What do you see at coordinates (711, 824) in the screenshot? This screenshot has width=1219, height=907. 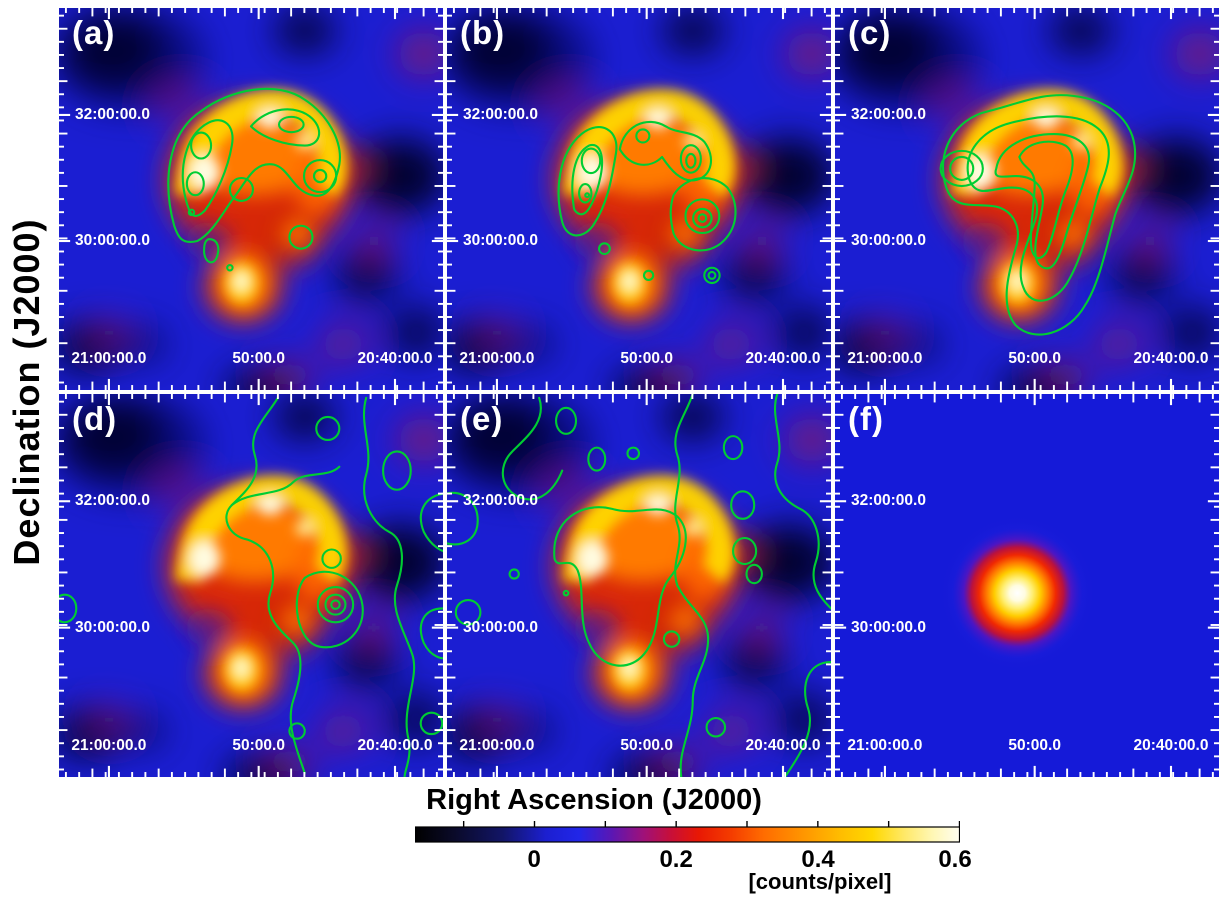 I see `colorbar-ticks` at bounding box center [711, 824].